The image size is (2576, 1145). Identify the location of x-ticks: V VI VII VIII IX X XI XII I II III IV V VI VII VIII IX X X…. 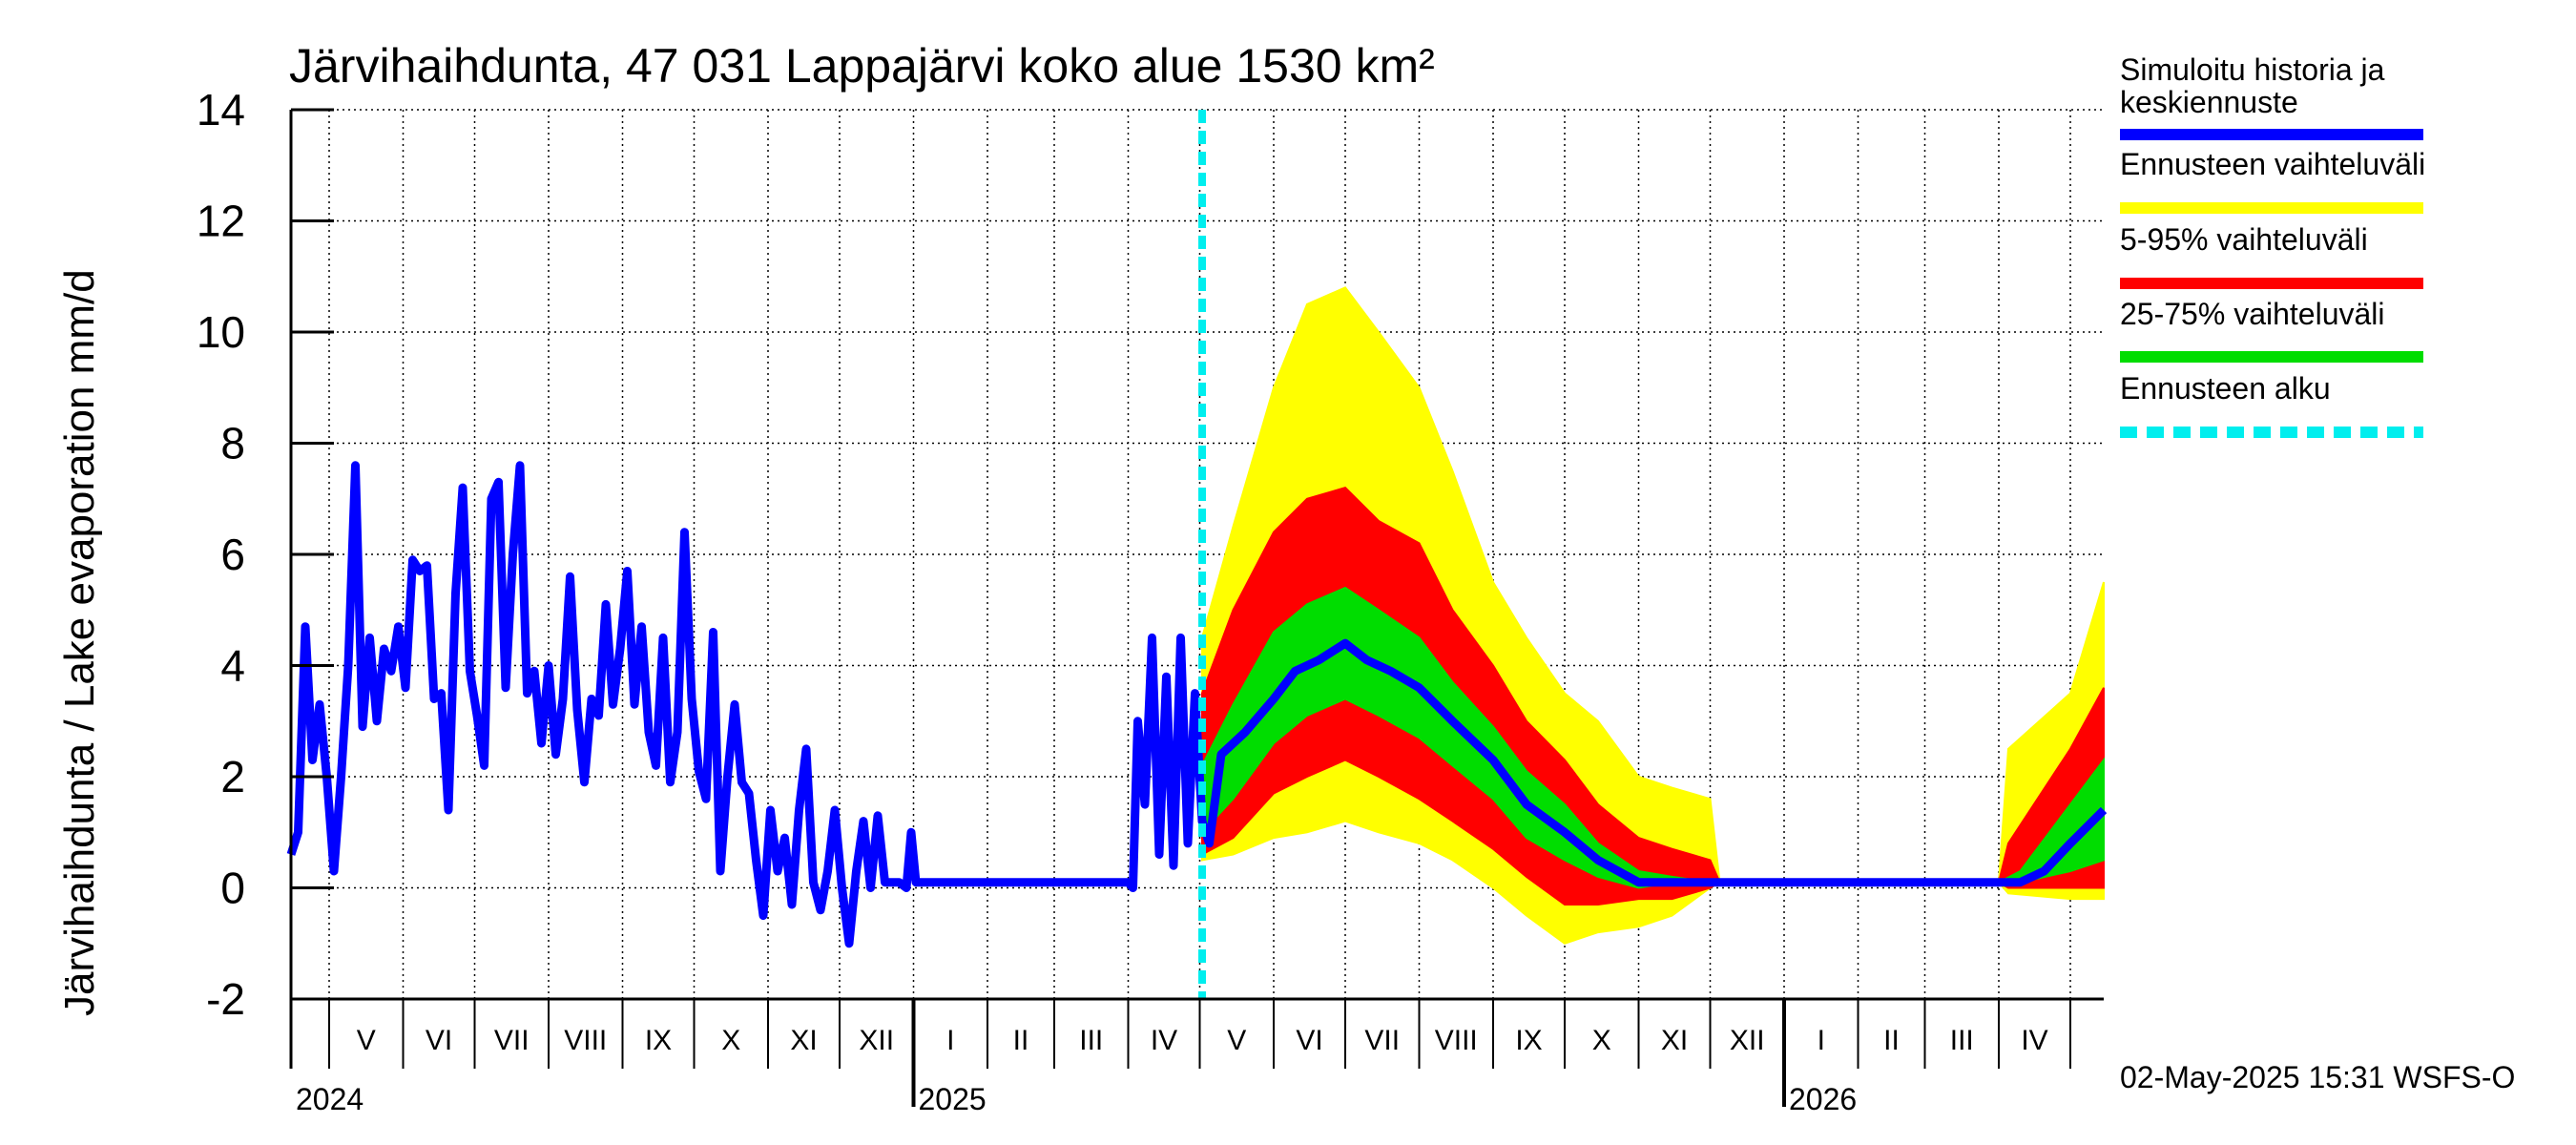
(1172, 1070).